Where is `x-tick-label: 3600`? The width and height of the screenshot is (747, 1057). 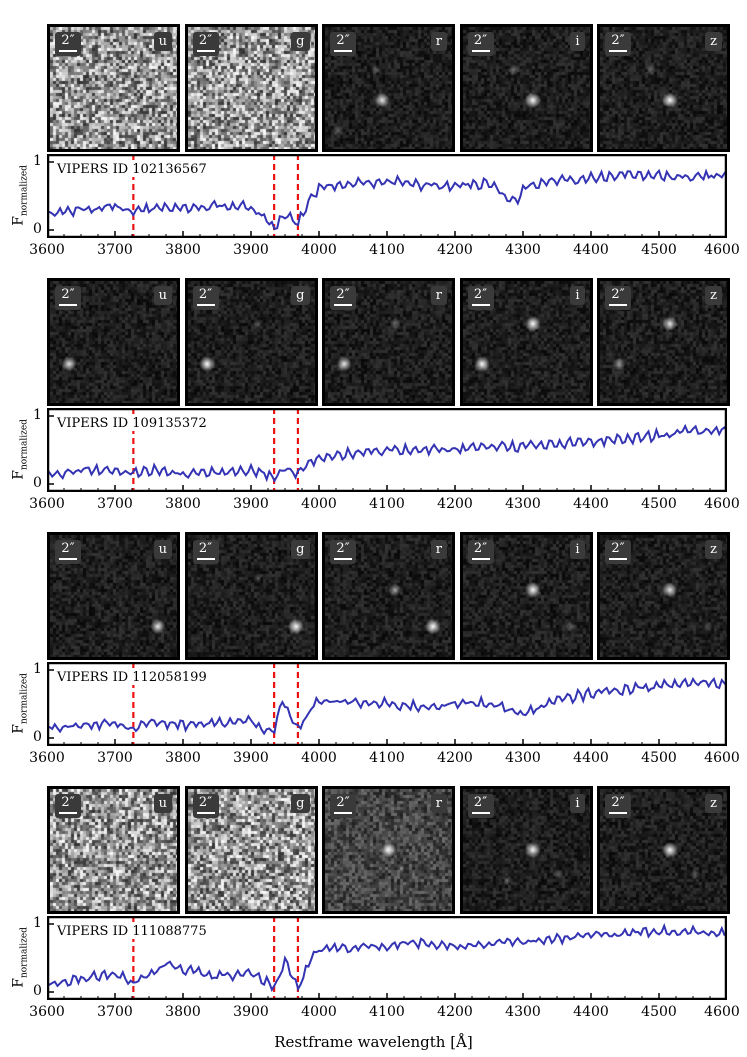
x-tick-label: 3600 is located at coordinates (47, 1012).